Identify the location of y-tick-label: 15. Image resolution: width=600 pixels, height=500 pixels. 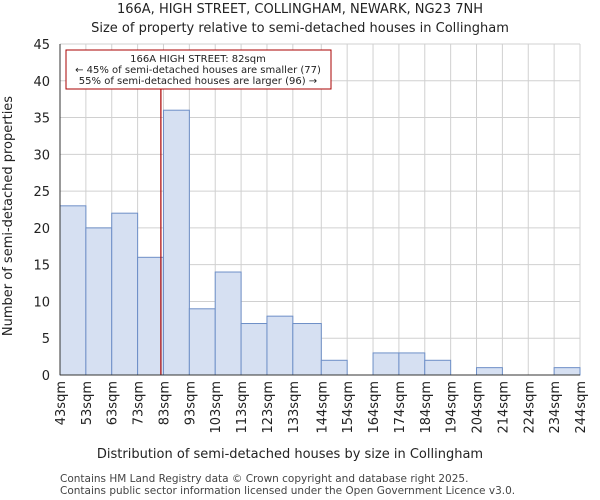
(41, 266).